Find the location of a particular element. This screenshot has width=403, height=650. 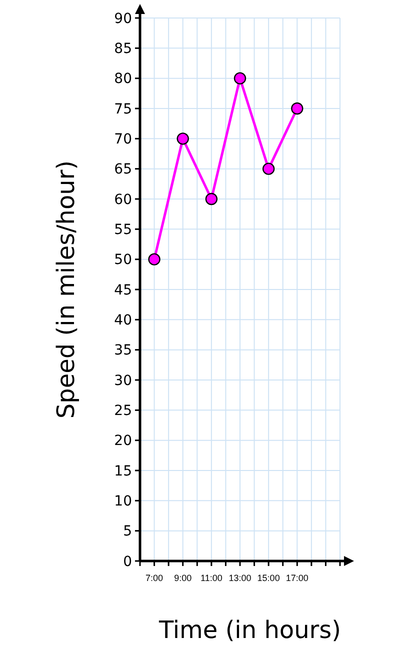

y-tick-label: 40 is located at coordinates (123, 320).